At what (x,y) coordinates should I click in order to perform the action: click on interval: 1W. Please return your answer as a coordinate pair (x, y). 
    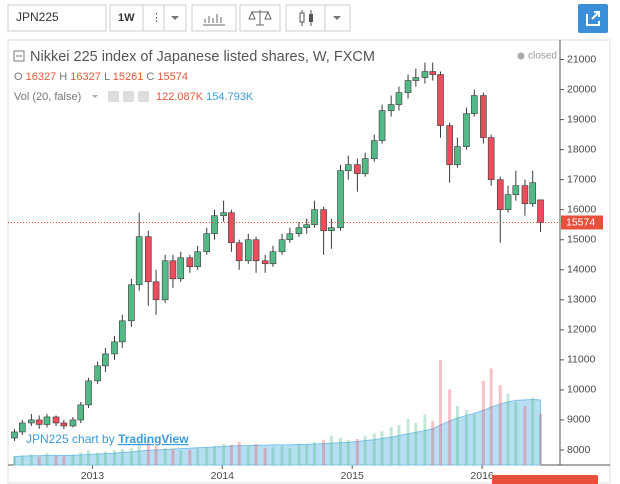
    Looking at the image, I should click on (126, 18).